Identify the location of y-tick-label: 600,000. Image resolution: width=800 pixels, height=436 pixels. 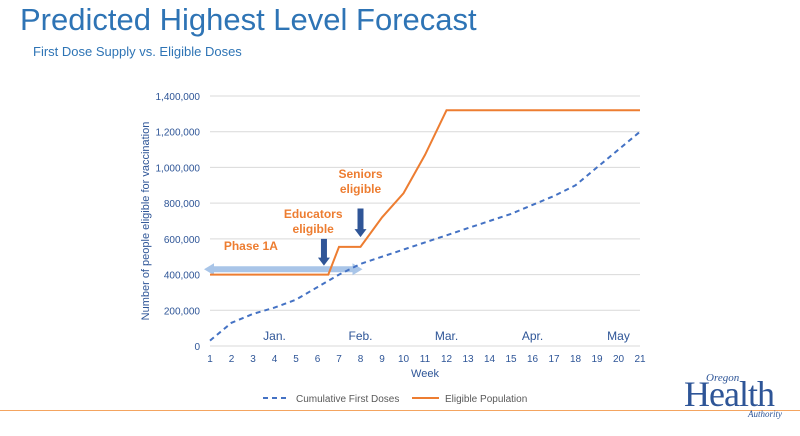
(182, 240).